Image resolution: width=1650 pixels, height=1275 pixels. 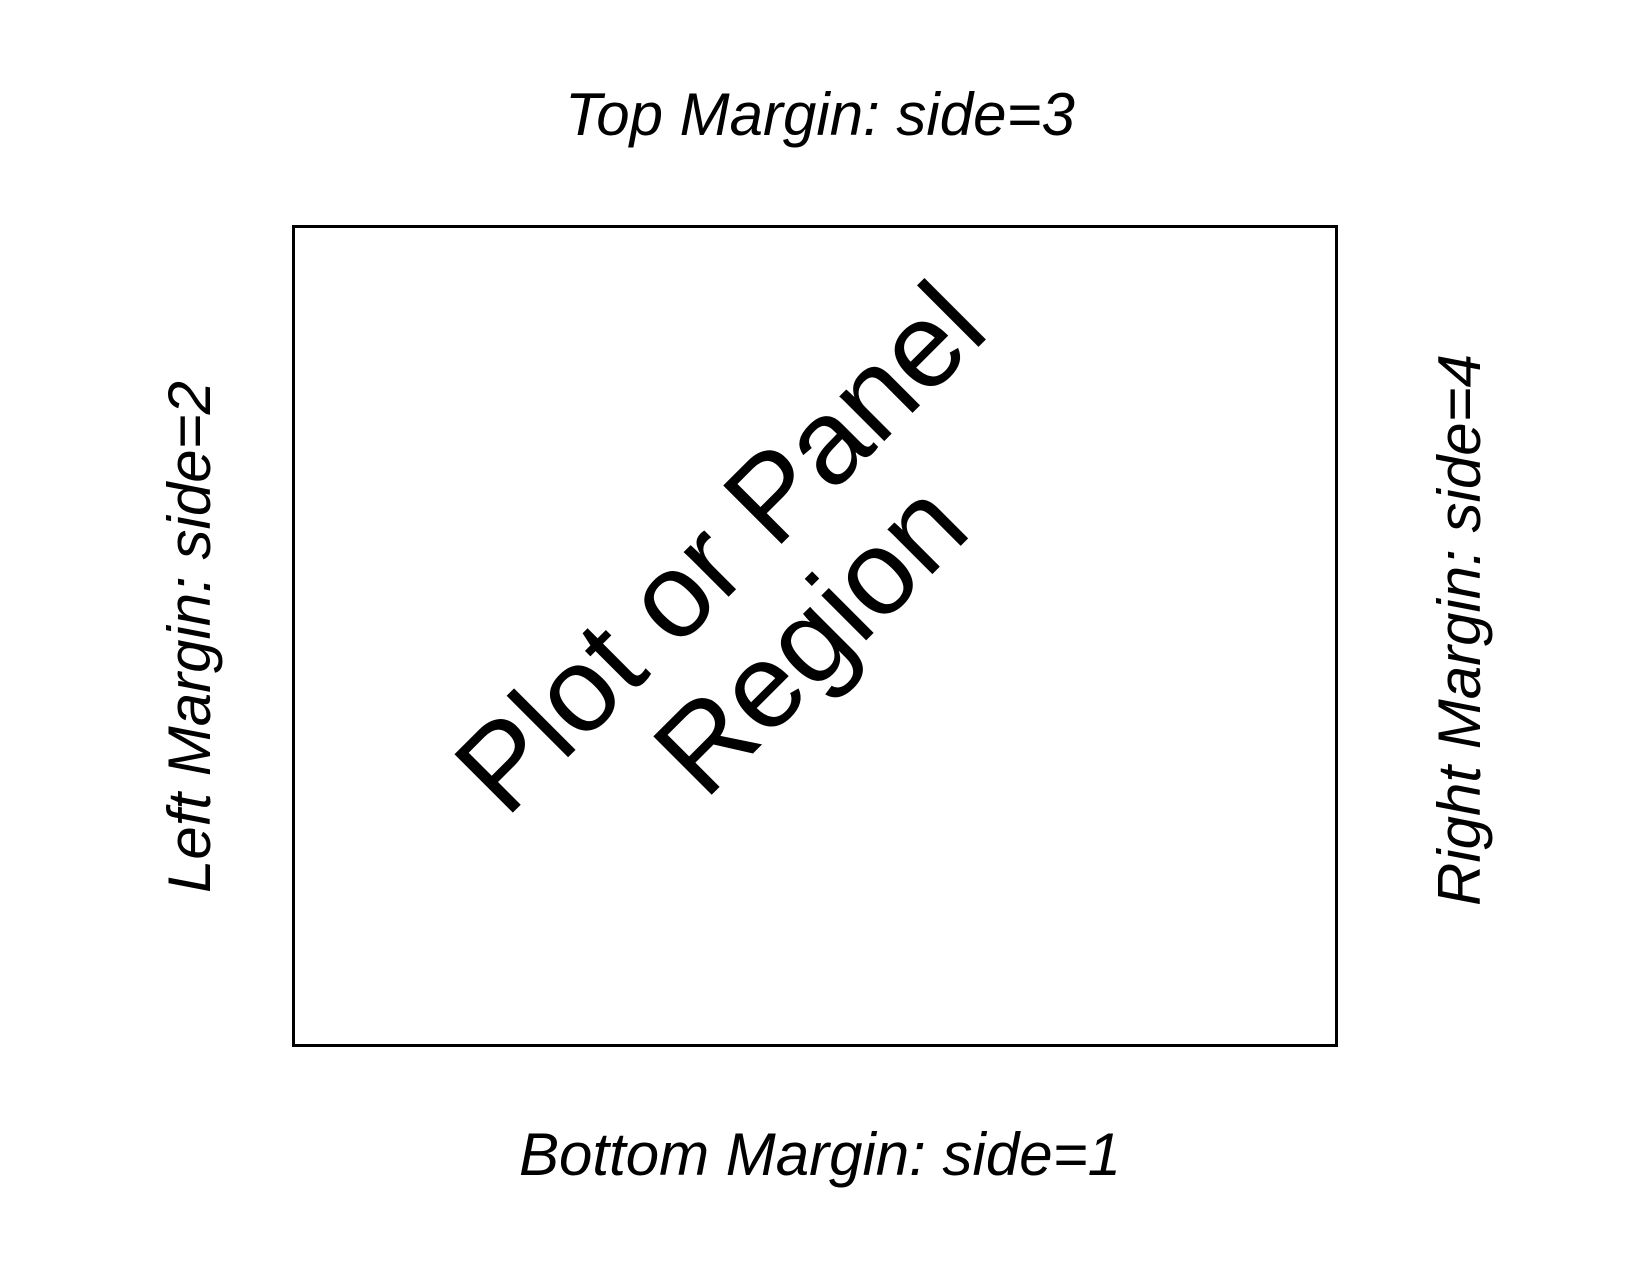 I want to click on right-margin-label: Right Margin: side=4, so click(x=1459, y=630).